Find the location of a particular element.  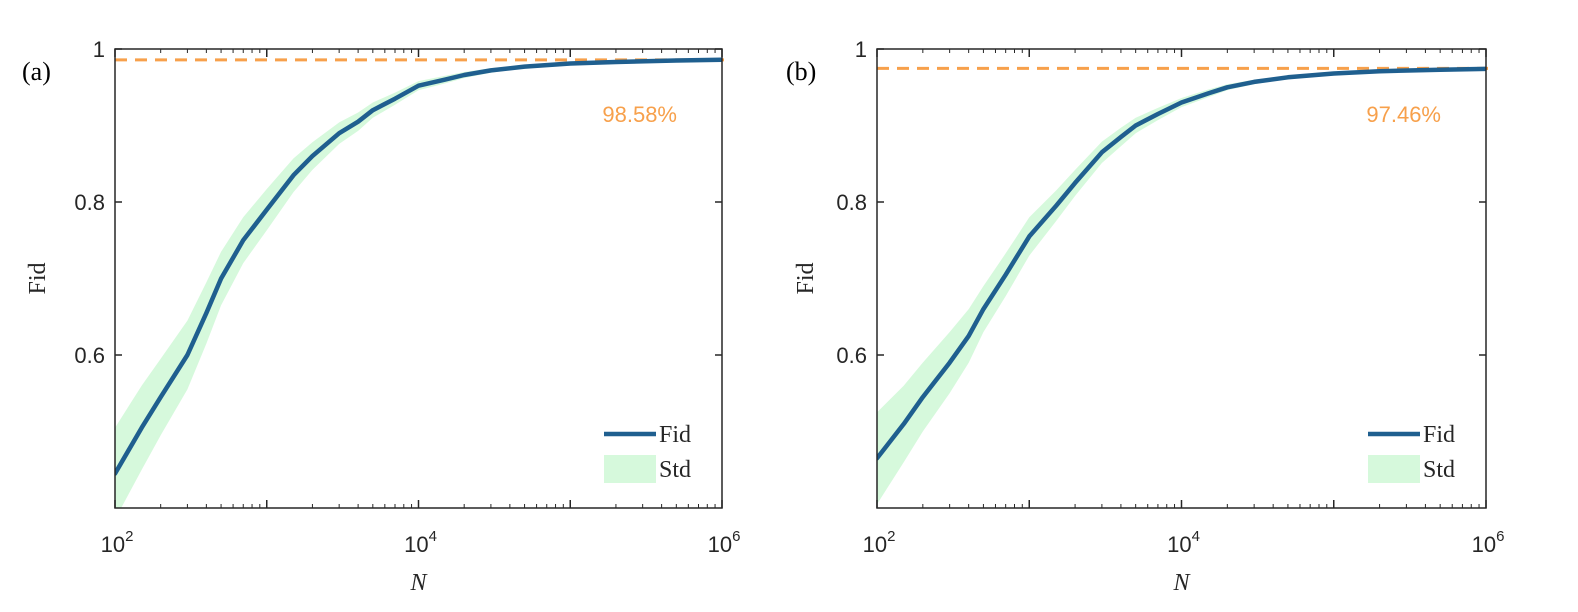

reference-annotation: 97.46% is located at coordinates (1403, 114).